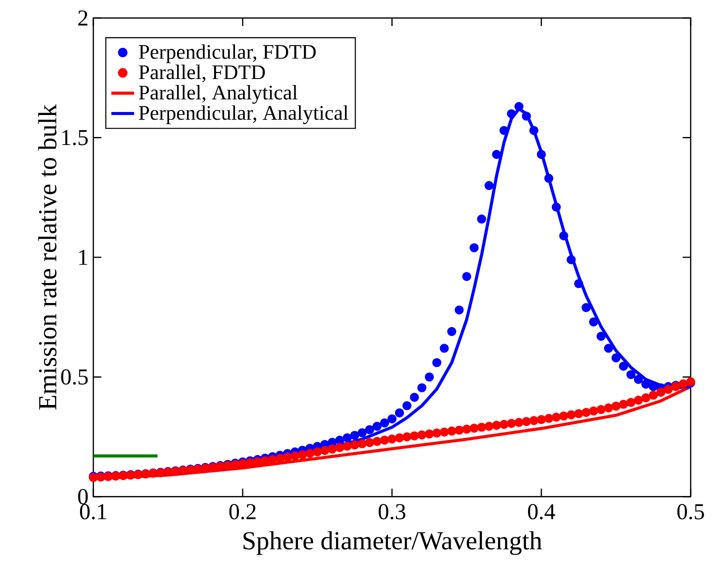 Image resolution: width=721 pixels, height=581 pixels. I want to click on x-tick-label: 0.3, so click(392, 512).